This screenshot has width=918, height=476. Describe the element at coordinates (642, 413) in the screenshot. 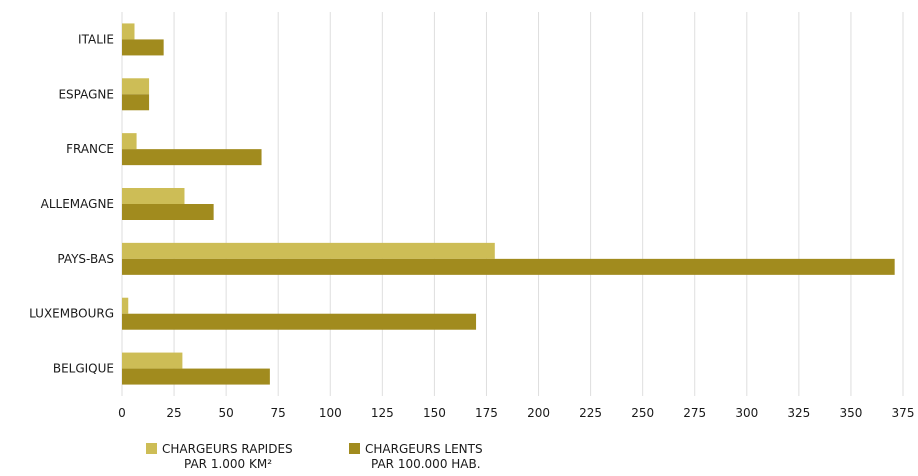

I see `x-tick-label: 250` at that location.